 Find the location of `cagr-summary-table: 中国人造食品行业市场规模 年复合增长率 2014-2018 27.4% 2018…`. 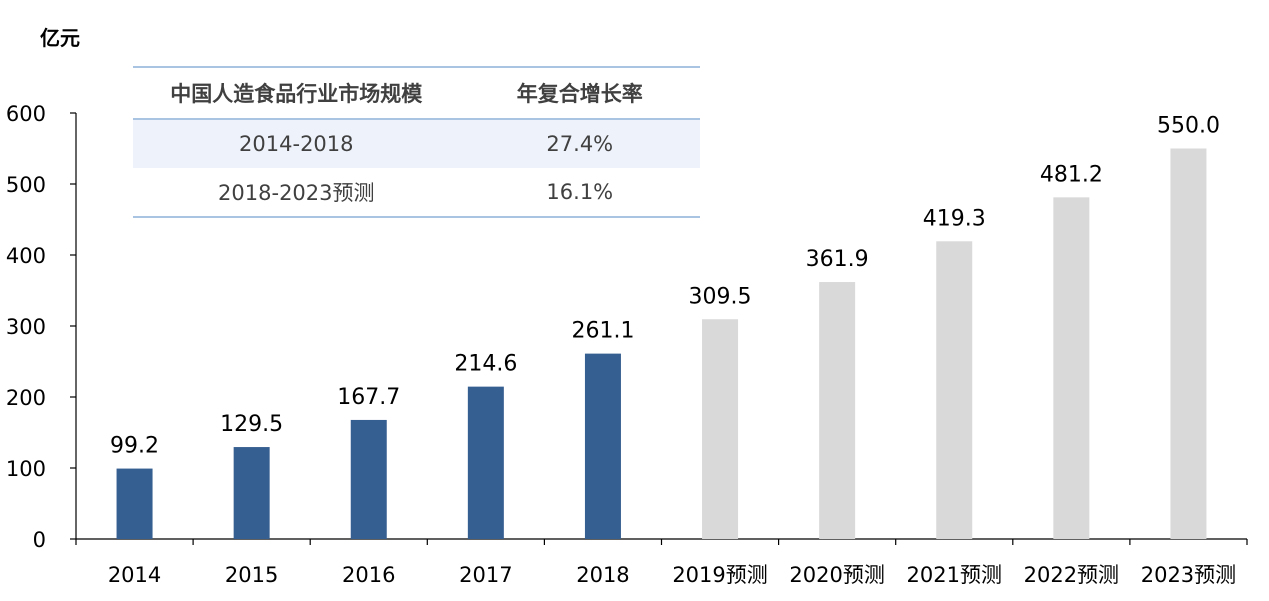

cagr-summary-table: 中国人造食品行业市场规模 年复合增长率 2014-2018 27.4% 2018… is located at coordinates (416, 142).